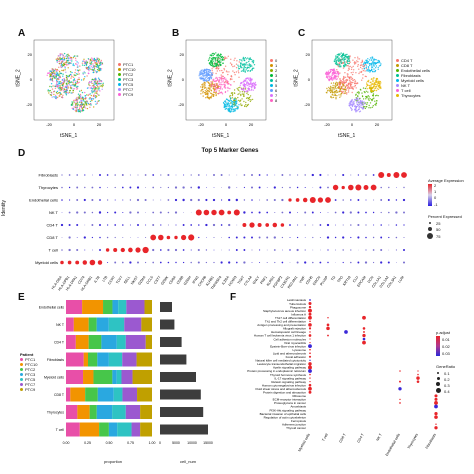  I want to click on cellnum-bar, so click(182, 412).